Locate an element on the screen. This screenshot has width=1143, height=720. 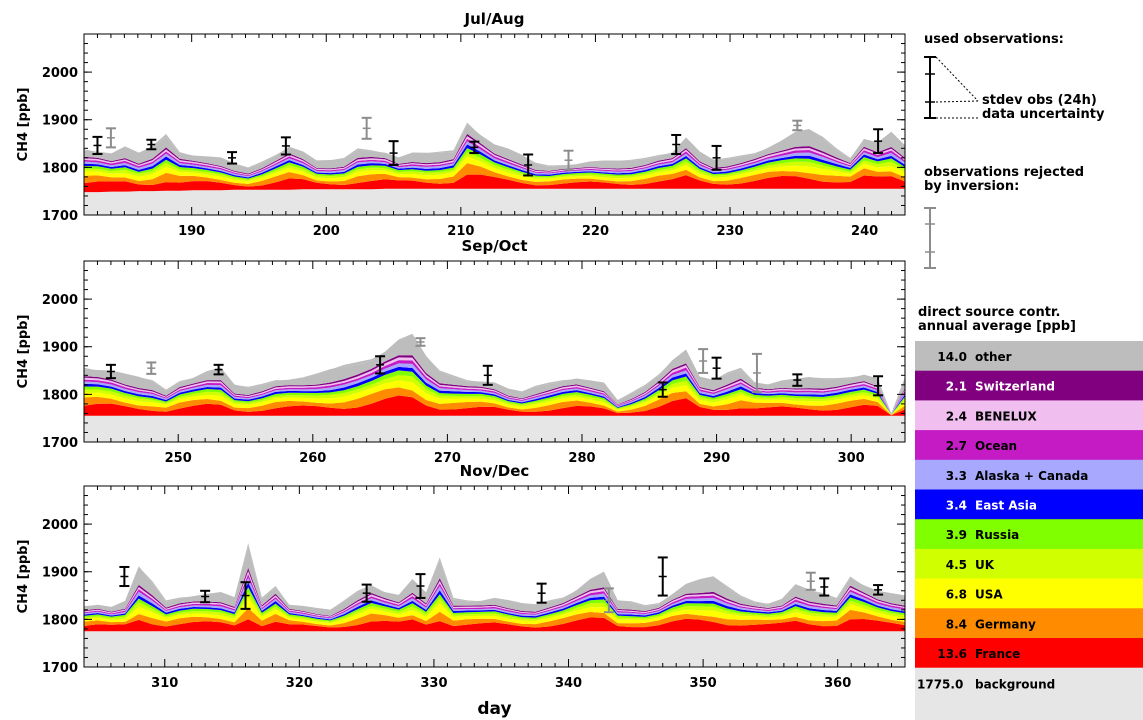
x-tick-label: 290 is located at coordinates (716, 458).